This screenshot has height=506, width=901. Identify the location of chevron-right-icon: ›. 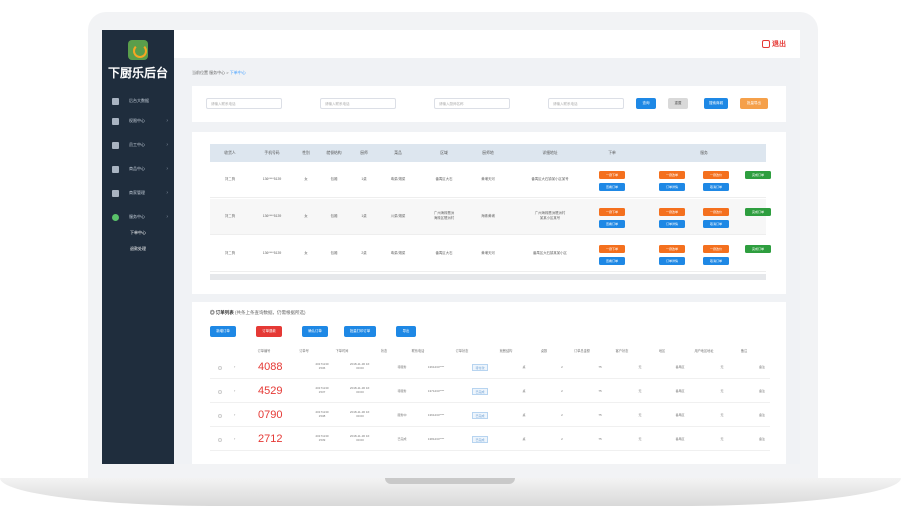
(167, 145).